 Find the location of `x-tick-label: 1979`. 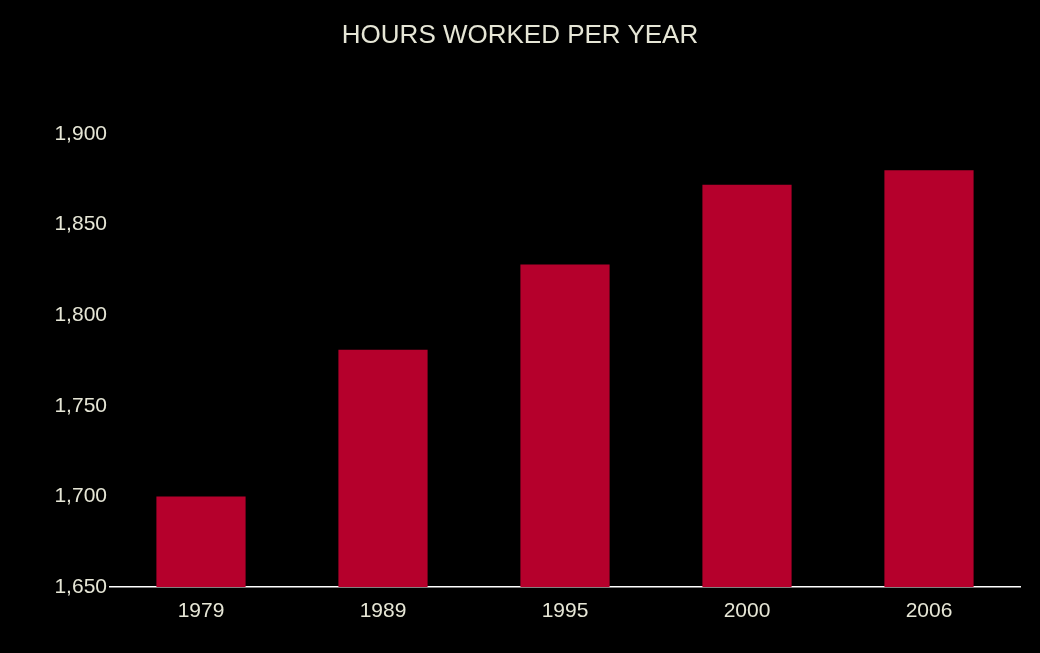

x-tick-label: 1979 is located at coordinates (201, 610).